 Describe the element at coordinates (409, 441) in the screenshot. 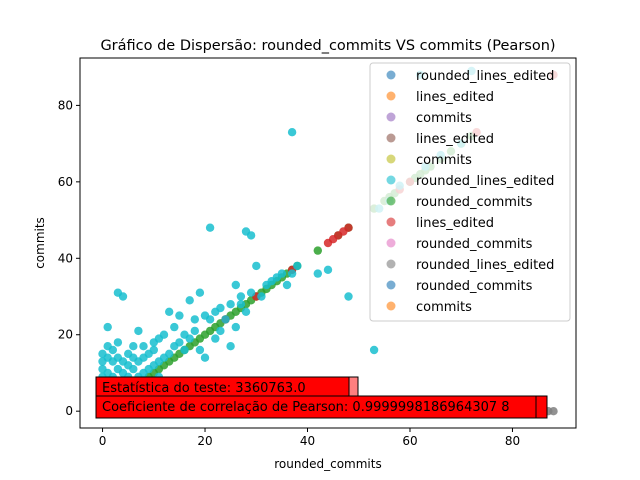

I see `x-tick-label: 60` at that location.